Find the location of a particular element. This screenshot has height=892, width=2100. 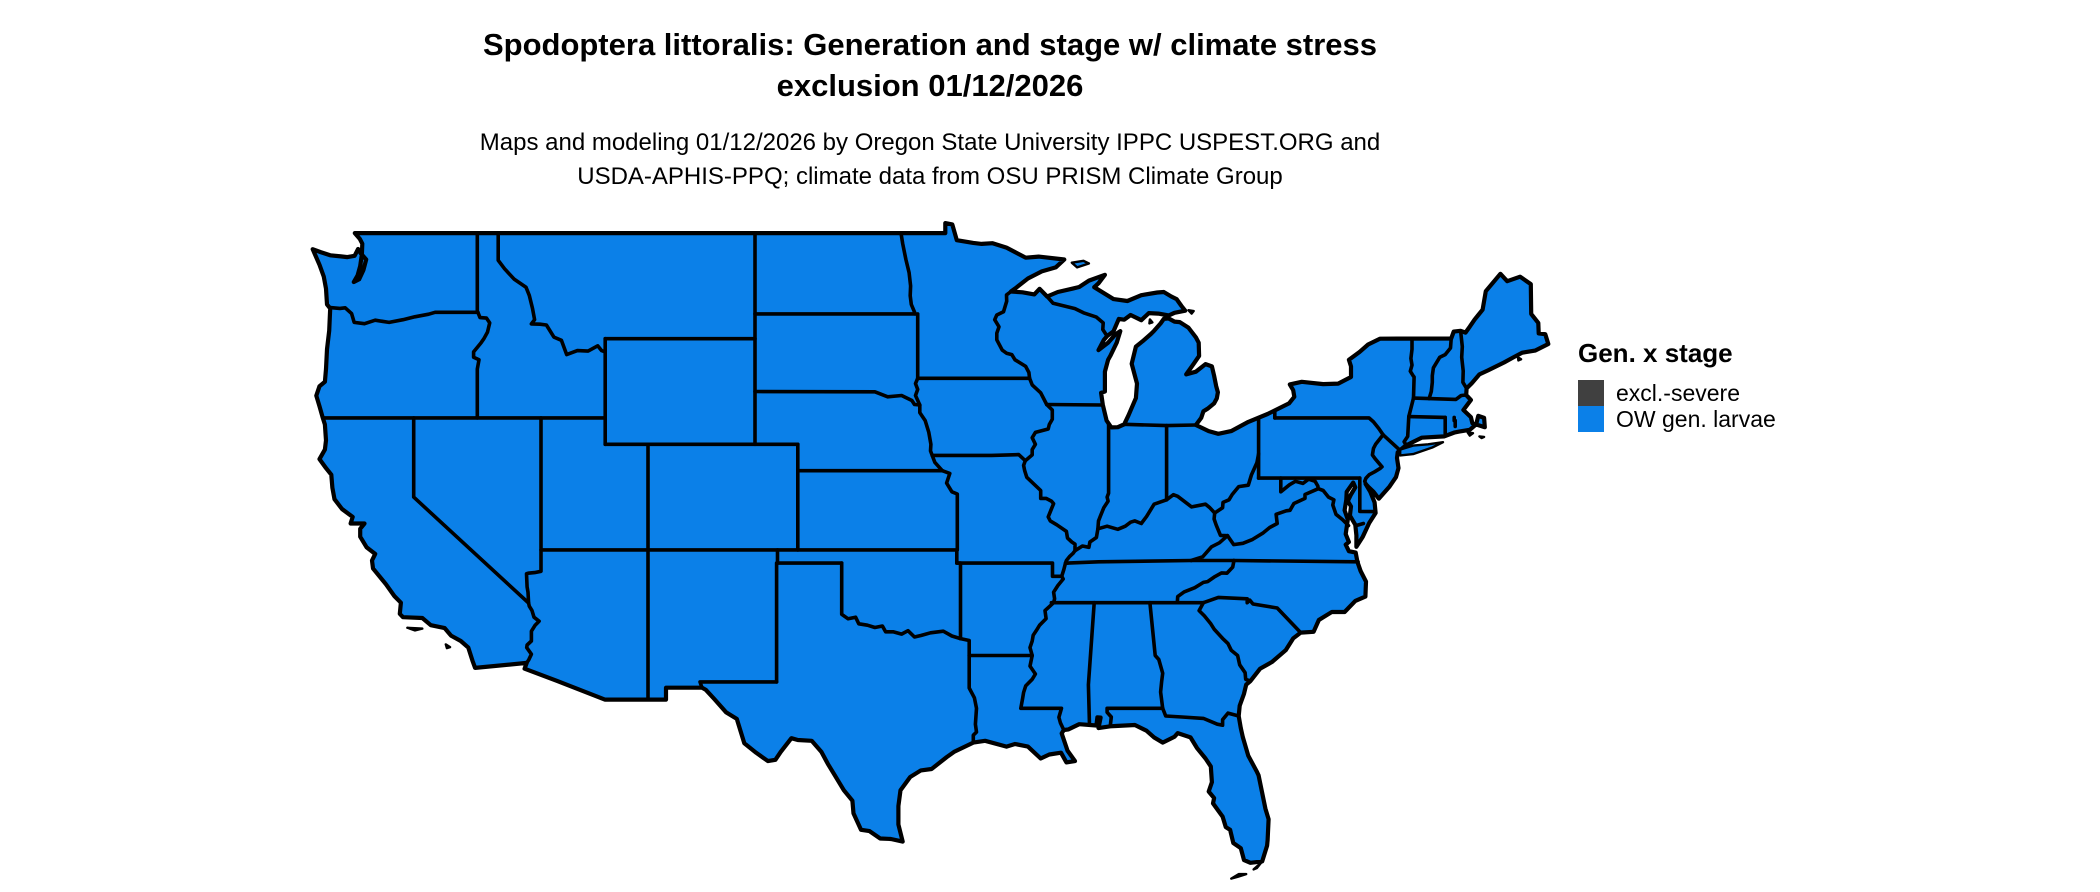

state-border-nv-ut-az is located at coordinates (533, 510).